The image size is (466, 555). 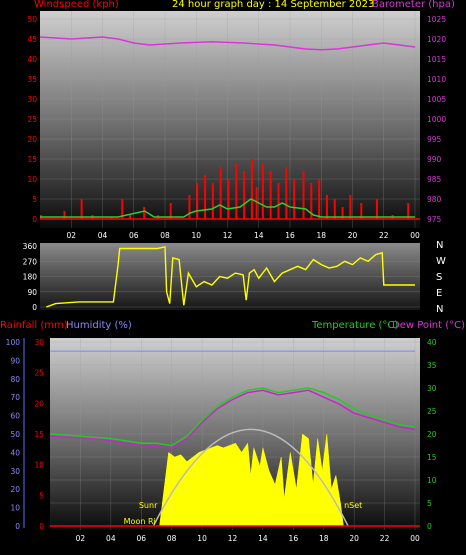 I want to click on humidity-axis-title: Humidity (%), so click(x=99, y=325).